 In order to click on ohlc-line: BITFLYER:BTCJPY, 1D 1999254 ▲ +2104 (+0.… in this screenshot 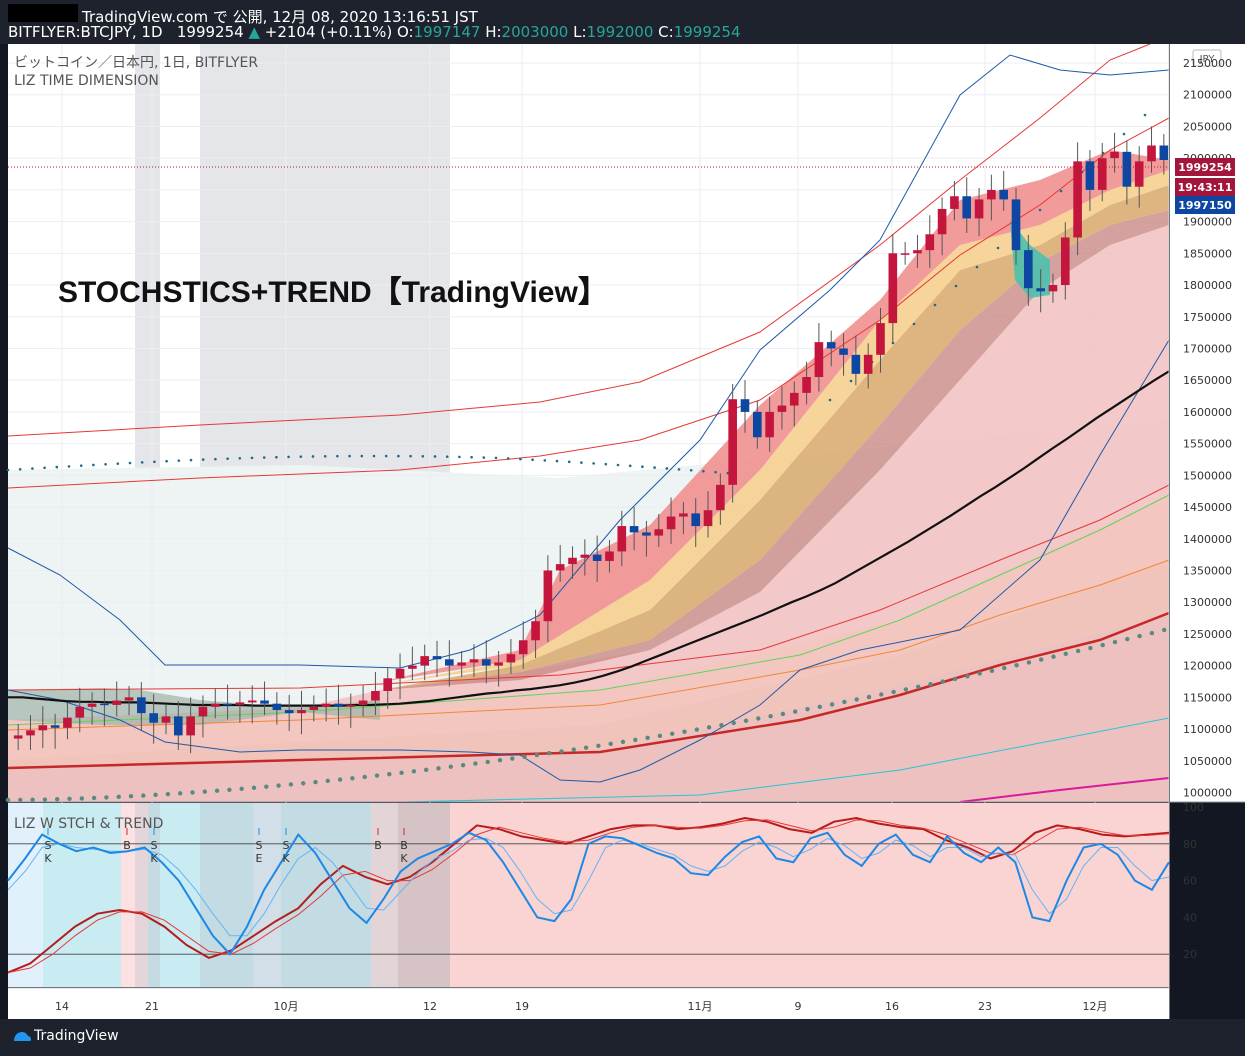, I will do `click(374, 32)`.